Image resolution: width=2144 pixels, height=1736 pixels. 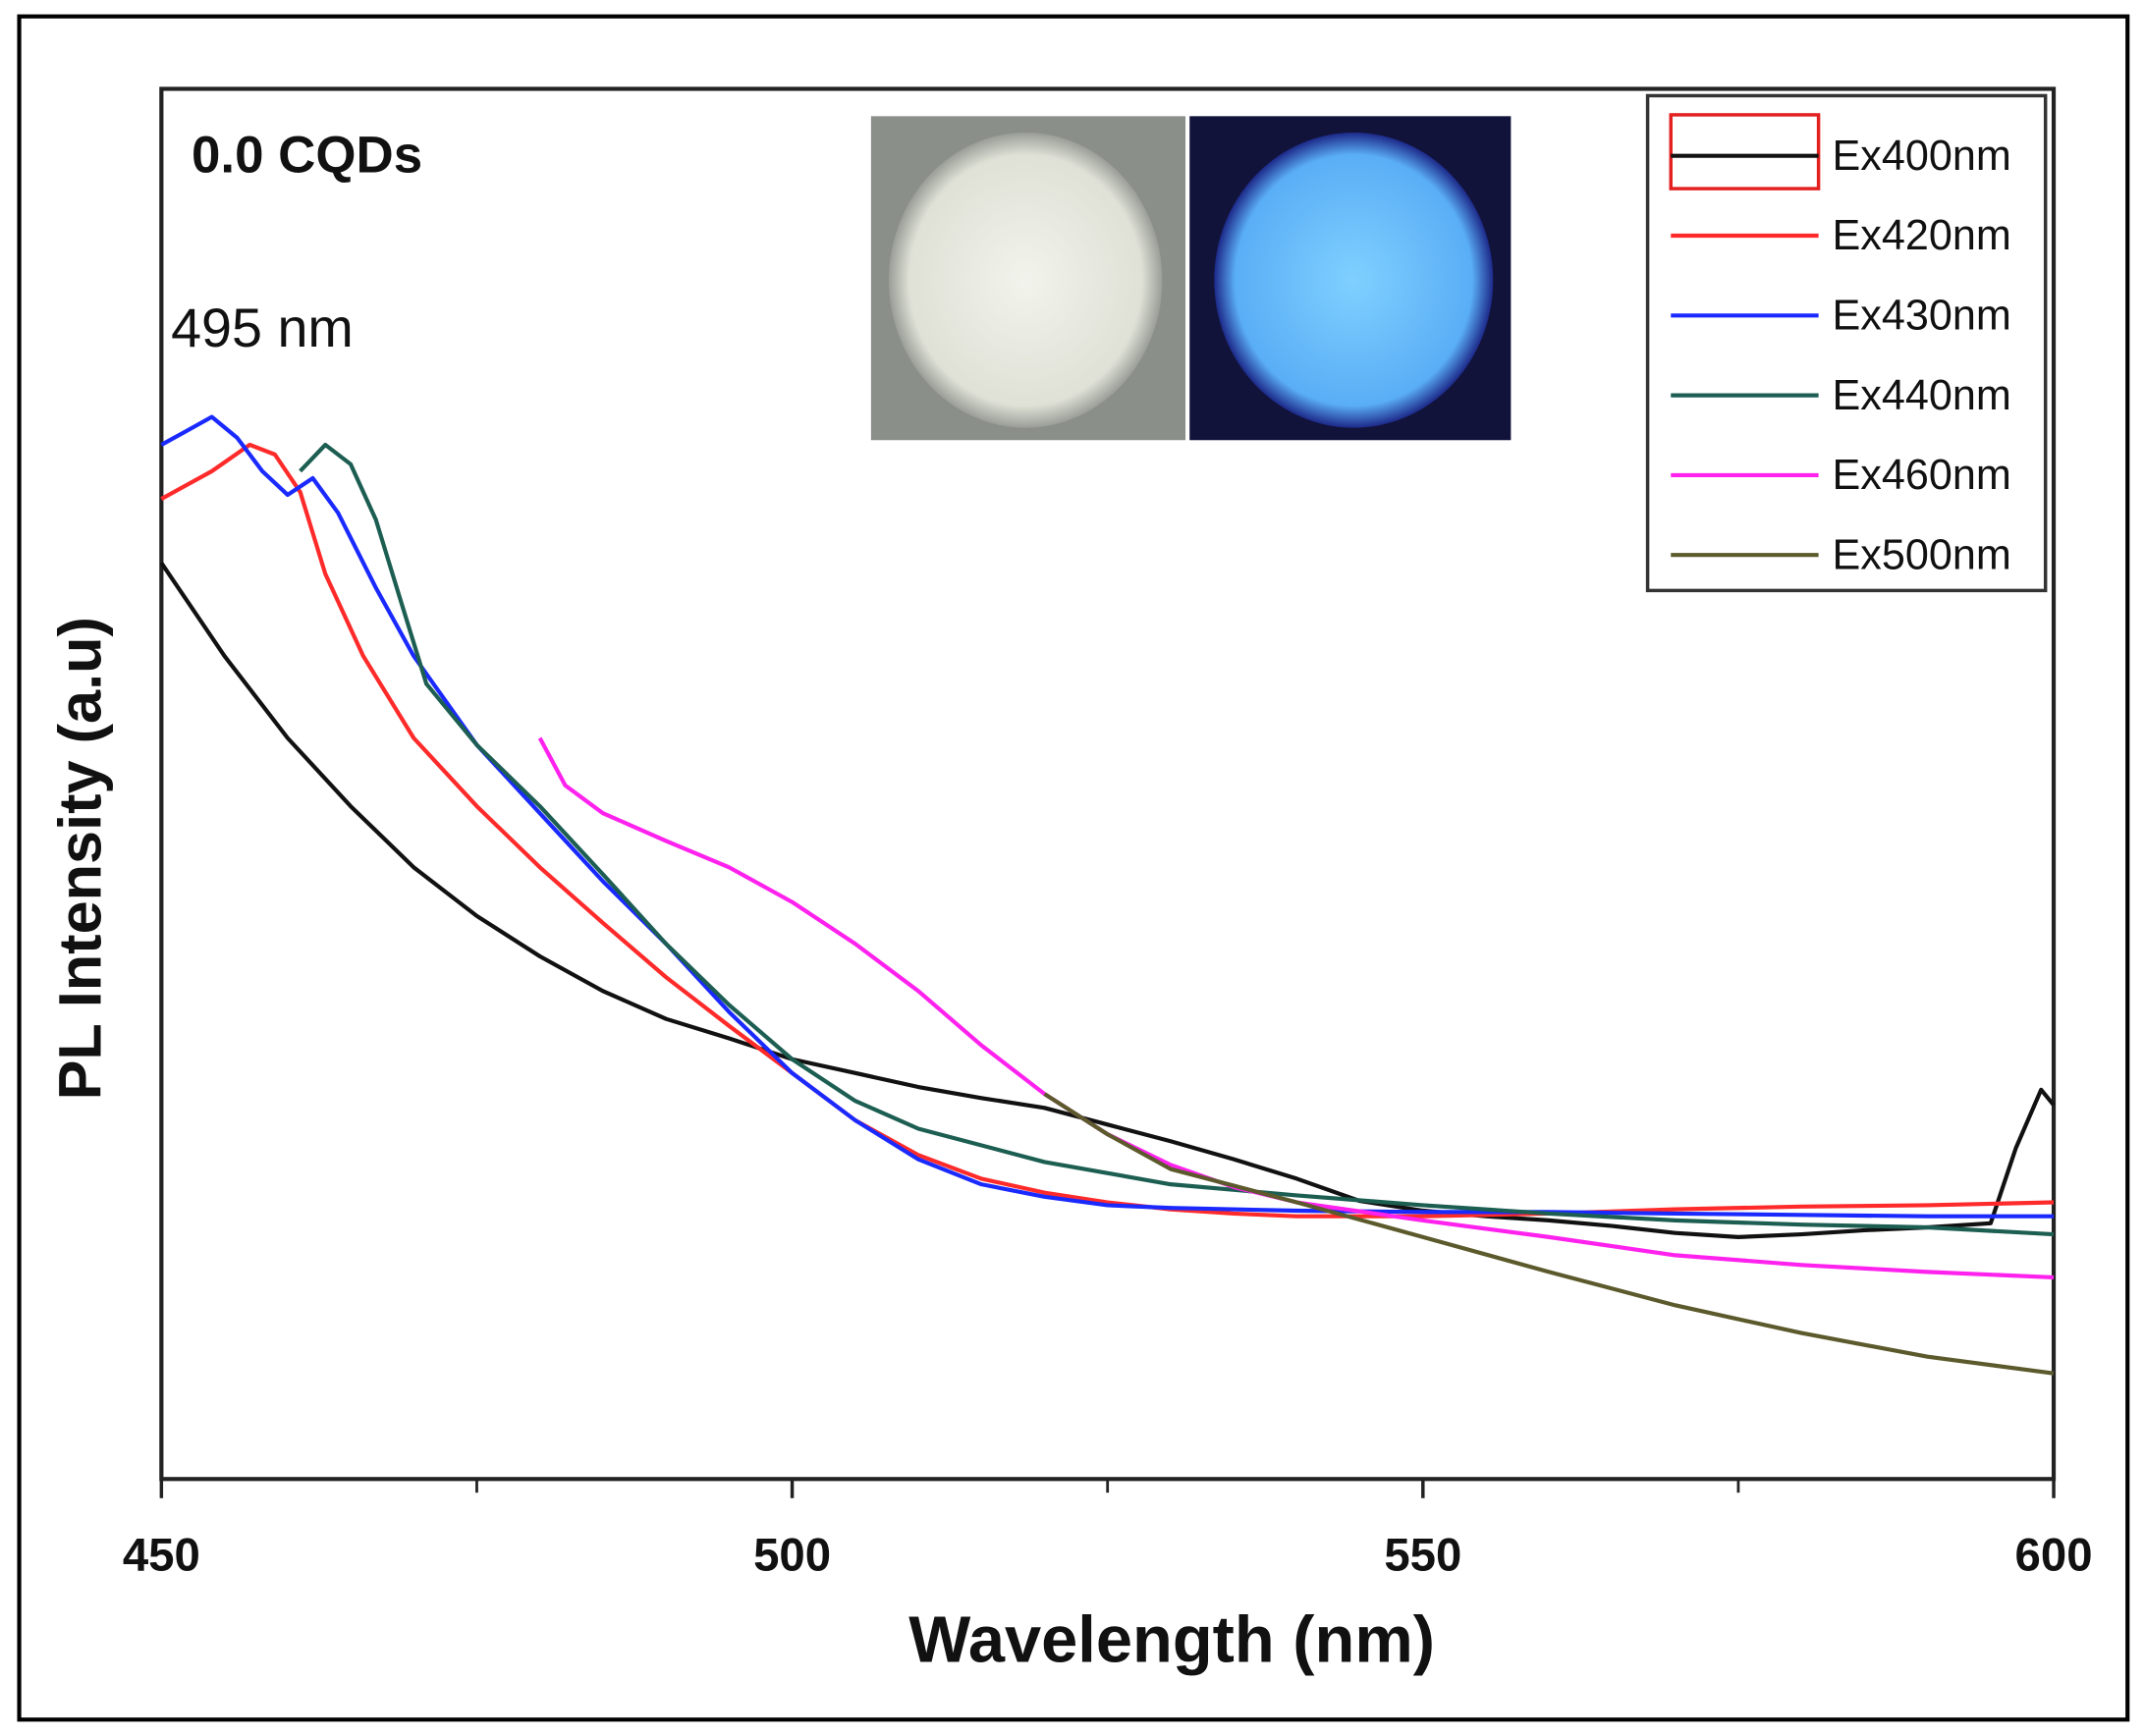 What do you see at coordinates (307, 155) in the screenshot?
I see `chart-title: 0.0 CQDs` at bounding box center [307, 155].